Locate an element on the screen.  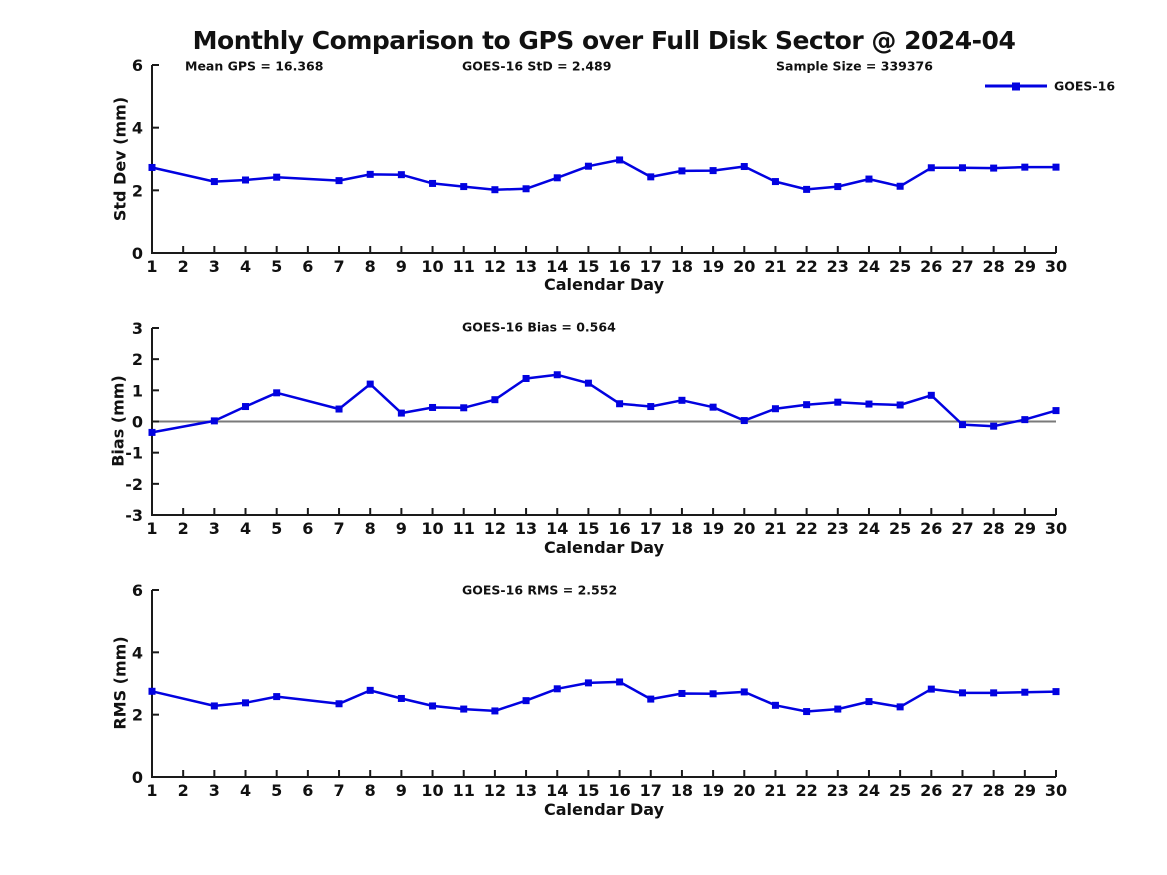
stat-goes16-bias: GOES-16 Bias = 0.564 is located at coordinates (539, 327).